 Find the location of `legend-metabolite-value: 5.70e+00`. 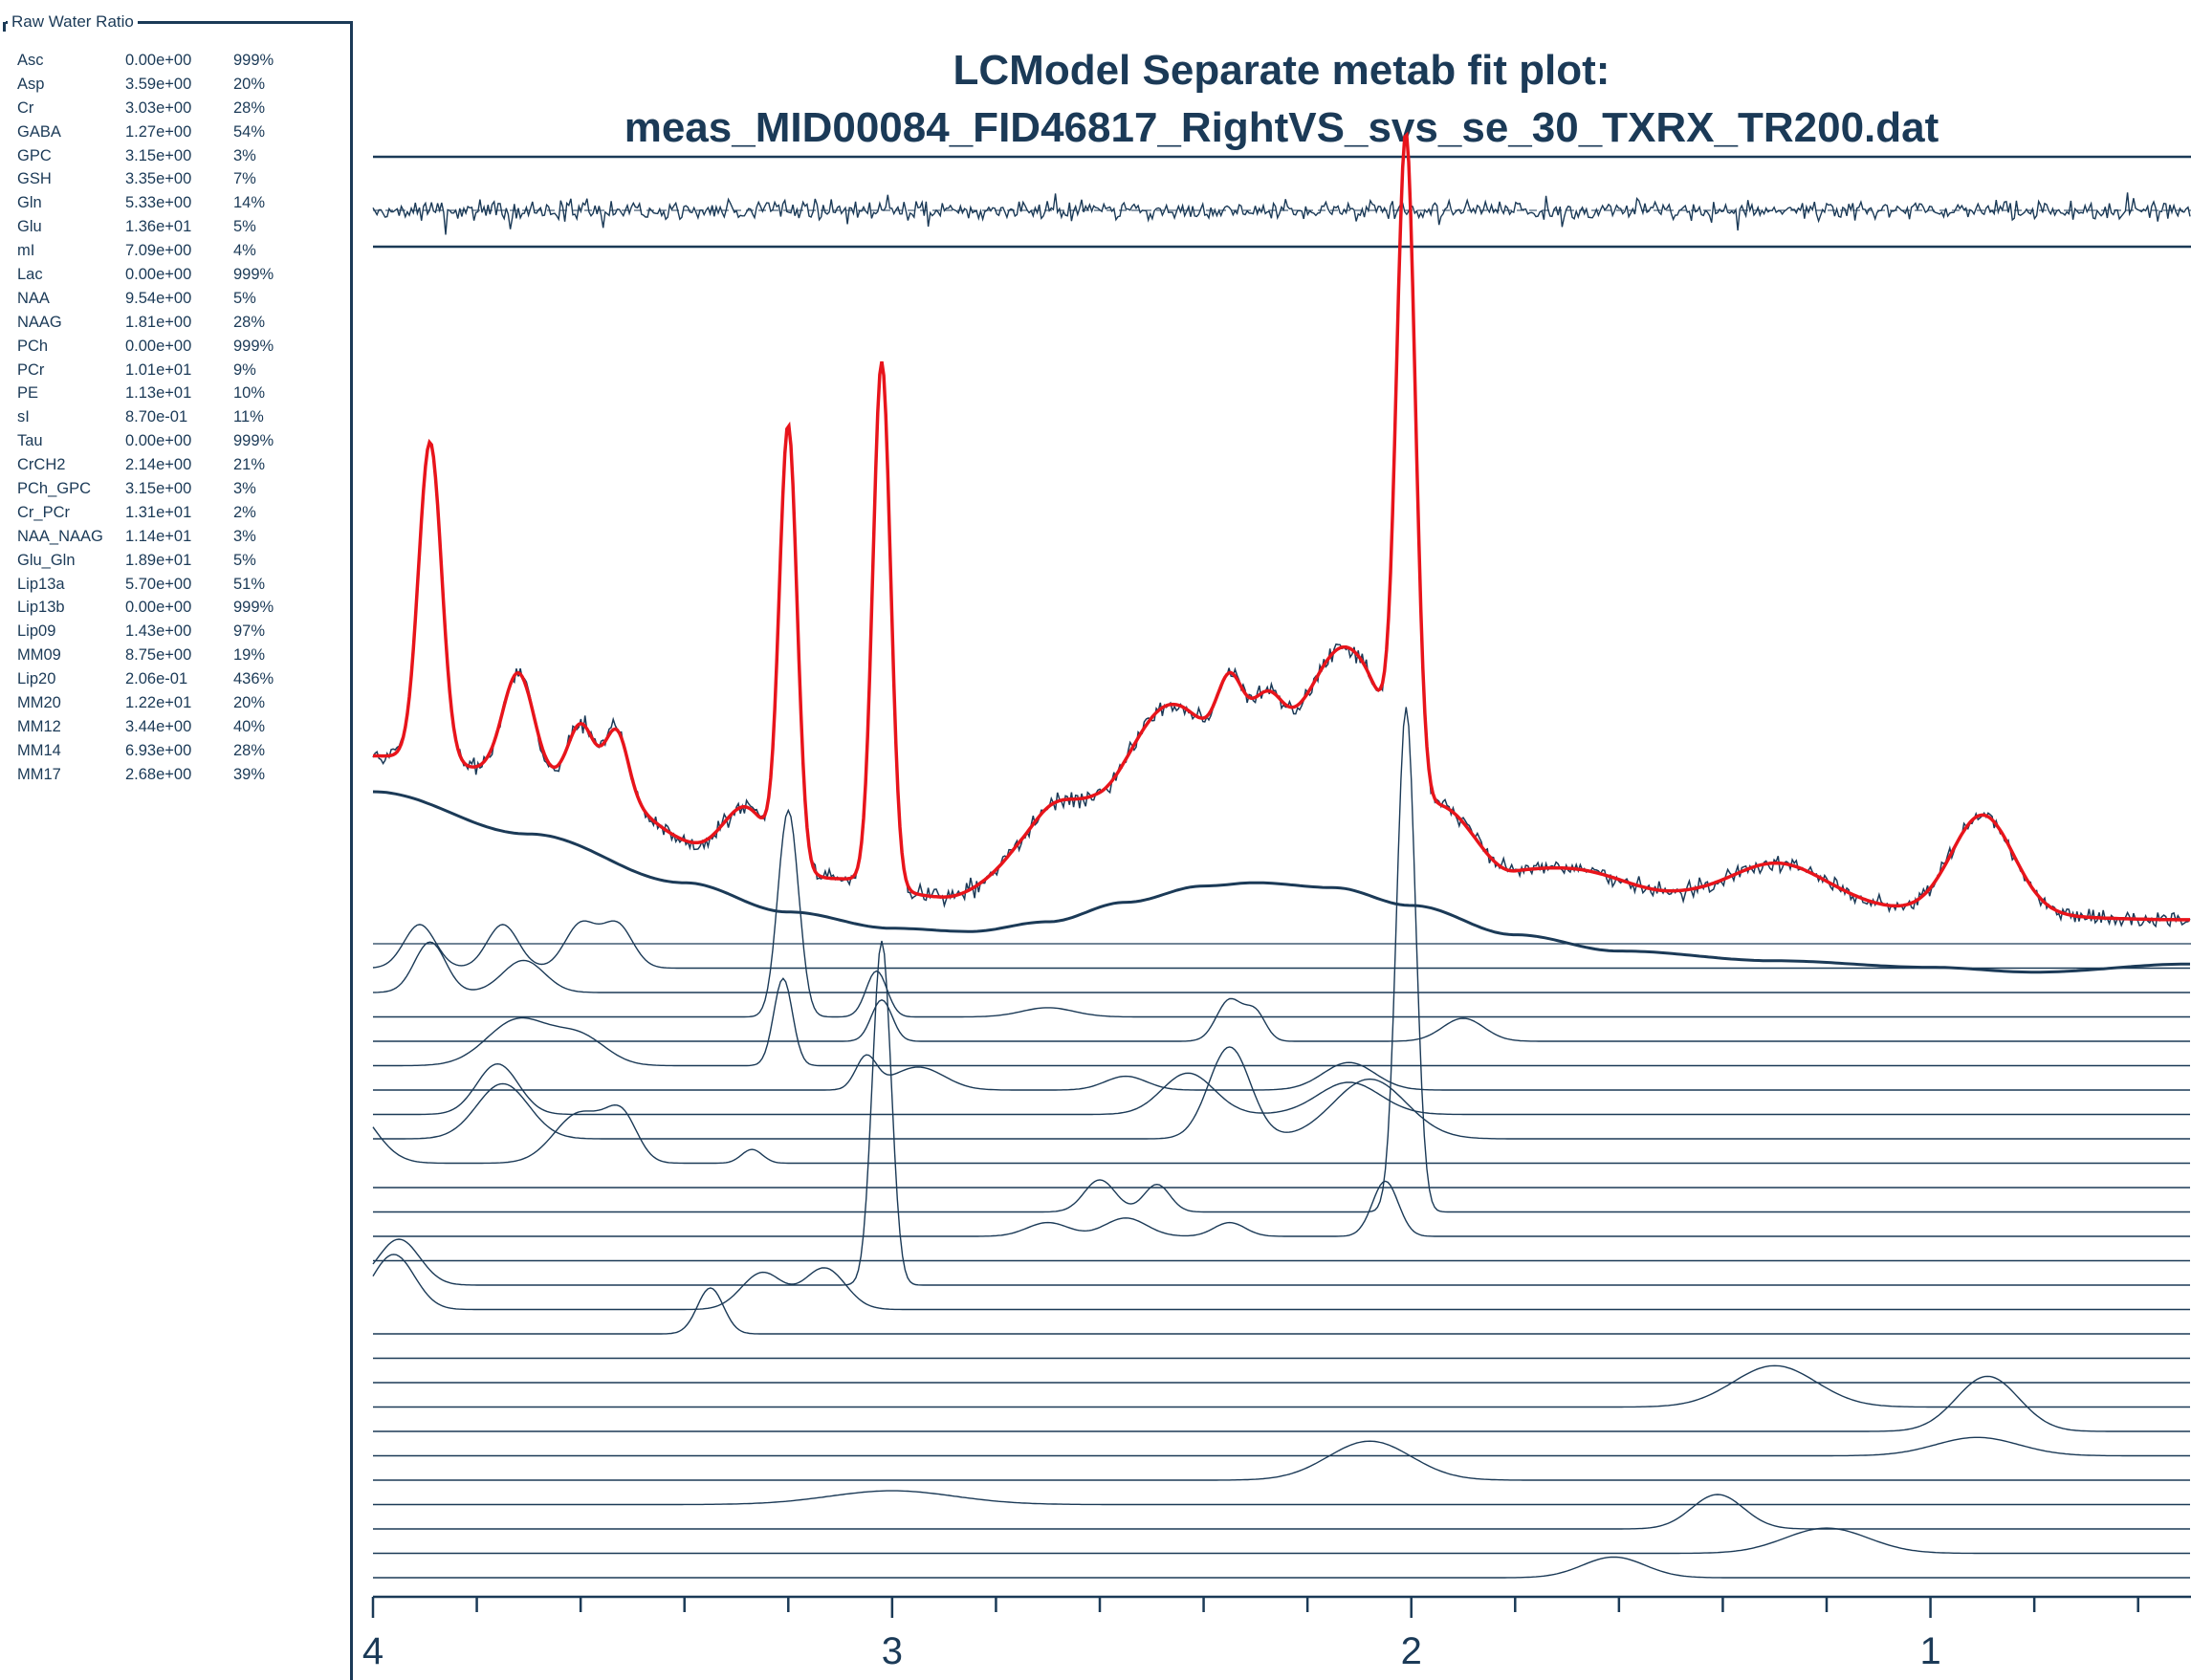

legend-metabolite-value: 5.70e+00 is located at coordinates (158, 584).